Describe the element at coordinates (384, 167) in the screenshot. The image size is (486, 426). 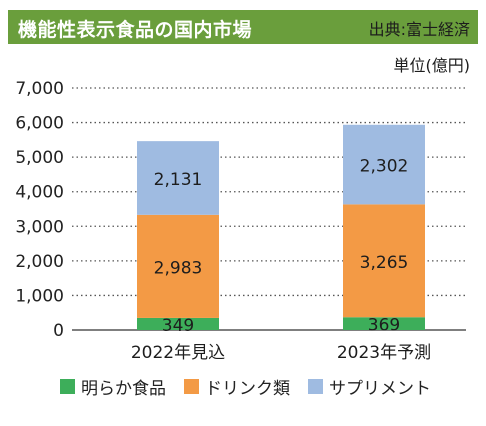
I see `data-label-2-3: 2,302` at that location.